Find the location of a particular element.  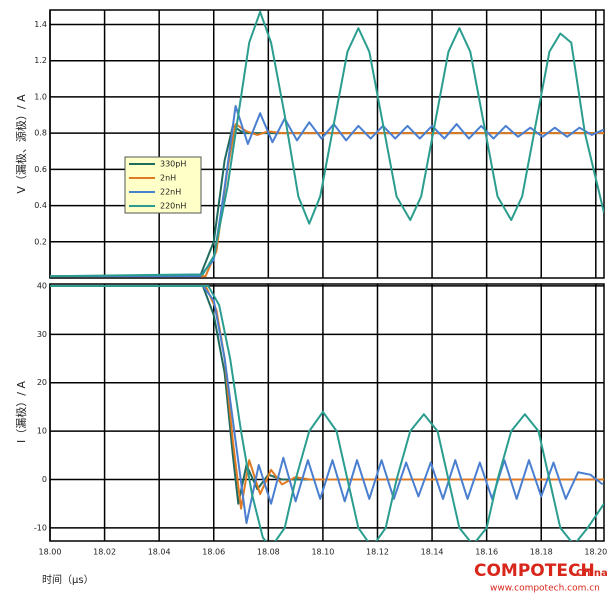

x-tick-label: 18.12 is located at coordinates (377, 552).